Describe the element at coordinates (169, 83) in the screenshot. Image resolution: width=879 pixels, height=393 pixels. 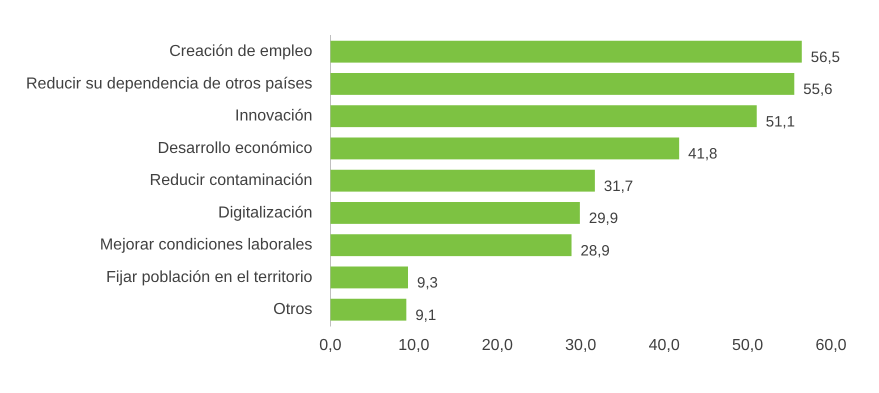
I see `y-tick-label: Reducir su dependencia de otros países` at that location.